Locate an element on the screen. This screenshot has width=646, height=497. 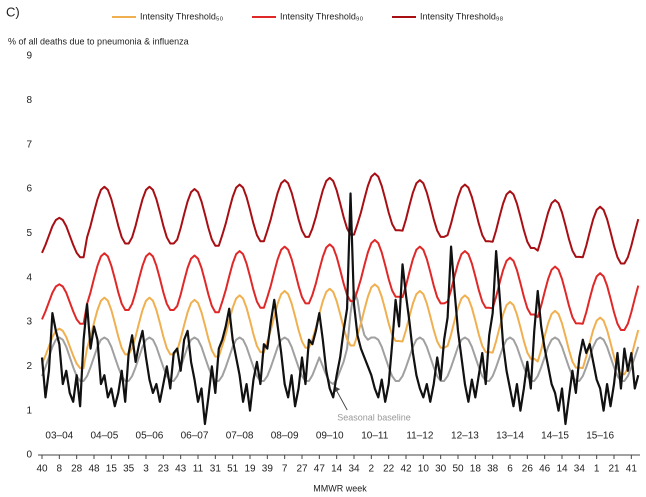
x-tick-label: 7 is located at coordinates (285, 469).